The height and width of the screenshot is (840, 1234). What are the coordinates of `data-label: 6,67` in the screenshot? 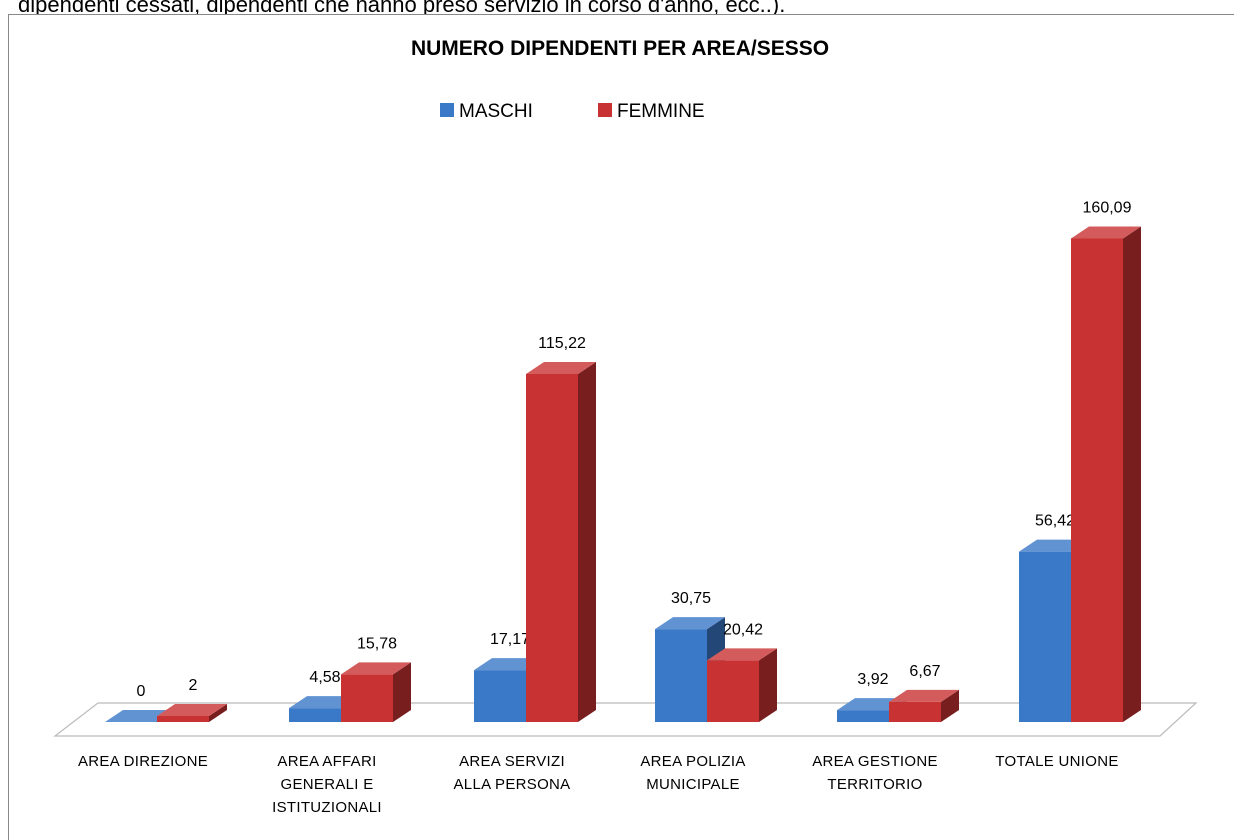 It's located at (924, 671).